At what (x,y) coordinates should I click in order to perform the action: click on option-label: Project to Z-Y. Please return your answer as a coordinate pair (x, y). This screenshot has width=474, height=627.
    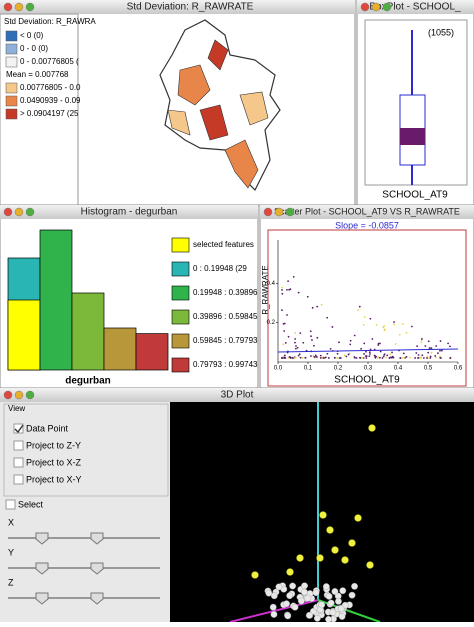
    Looking at the image, I should click on (53, 445).